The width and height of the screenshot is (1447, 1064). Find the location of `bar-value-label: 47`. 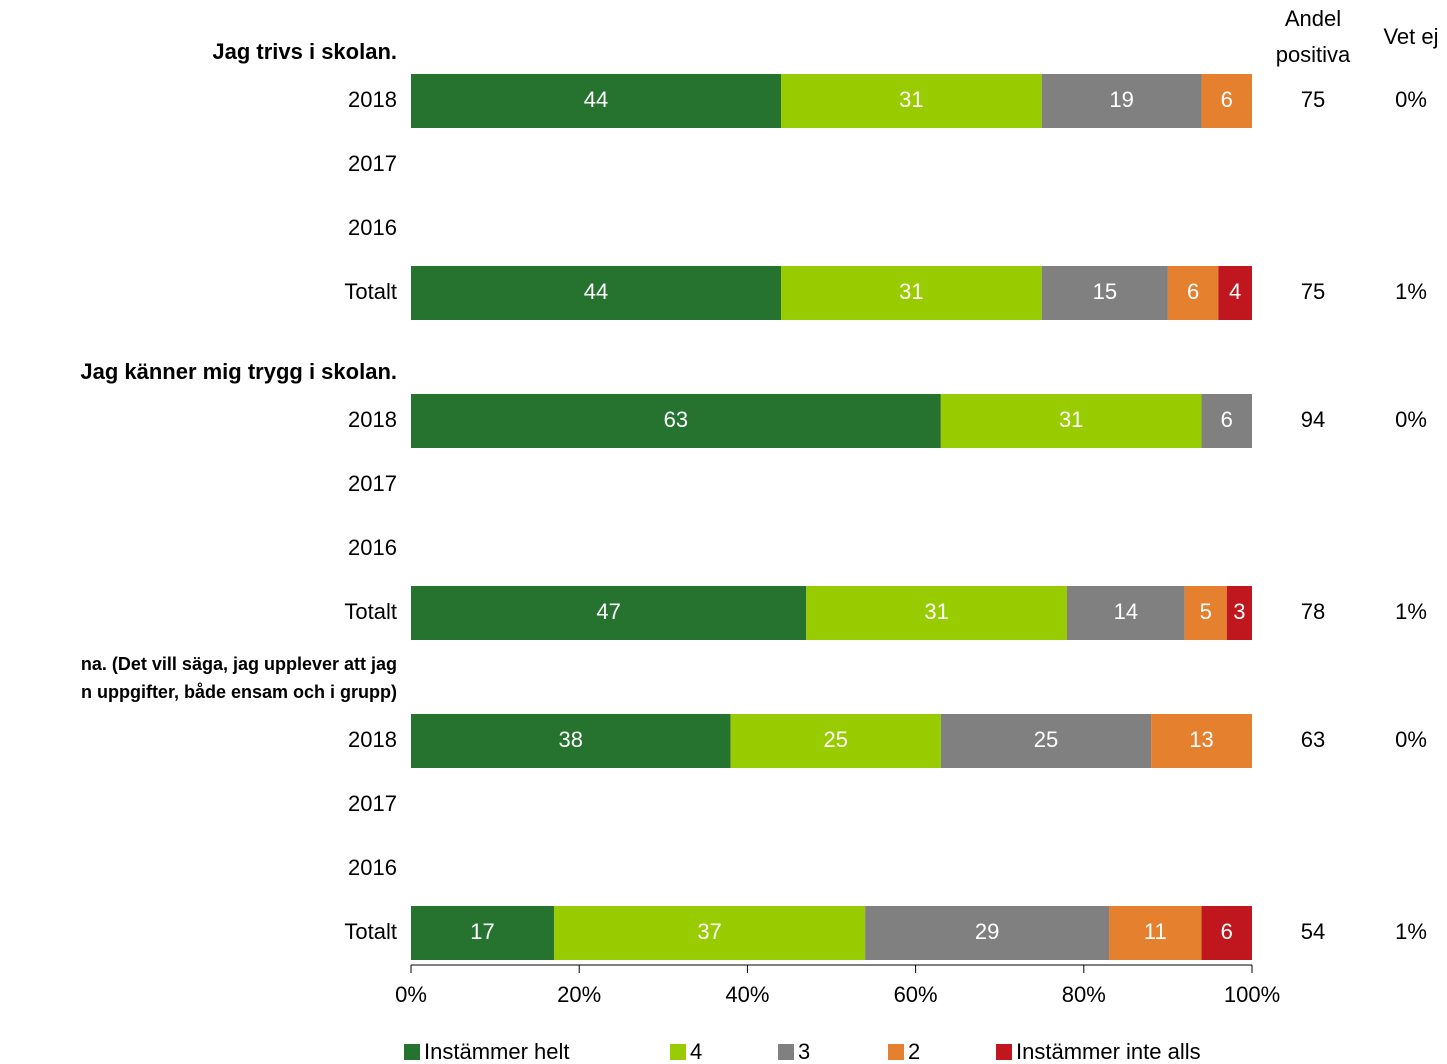

bar-value-label: 47 is located at coordinates (608, 611).